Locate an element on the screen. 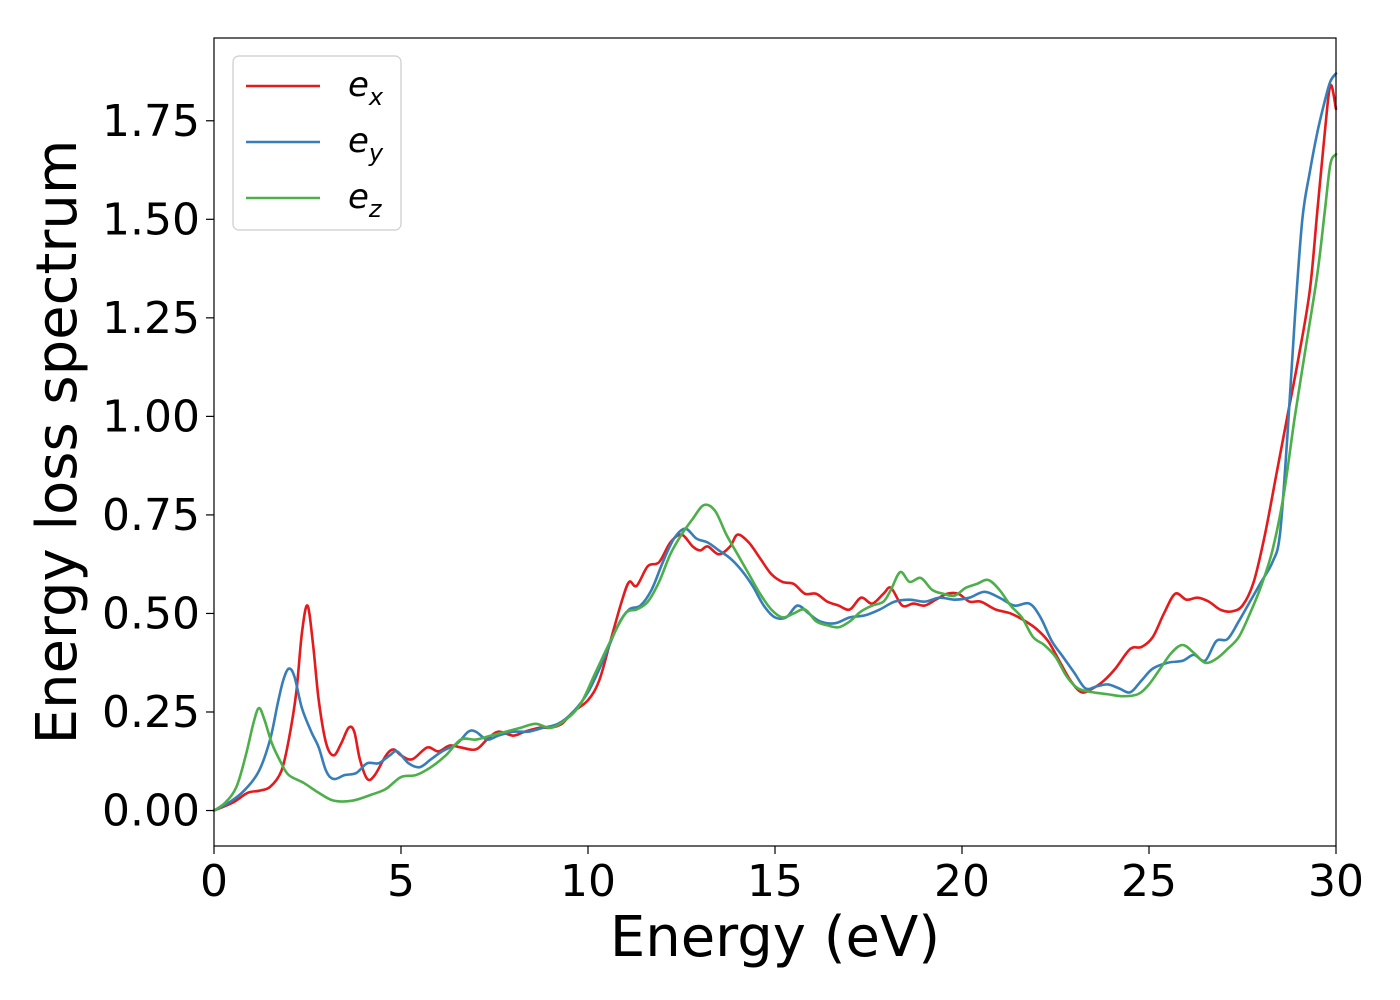 This screenshot has width=1400, height=1000. legend-label-y: ey is located at coordinates (366, 144).